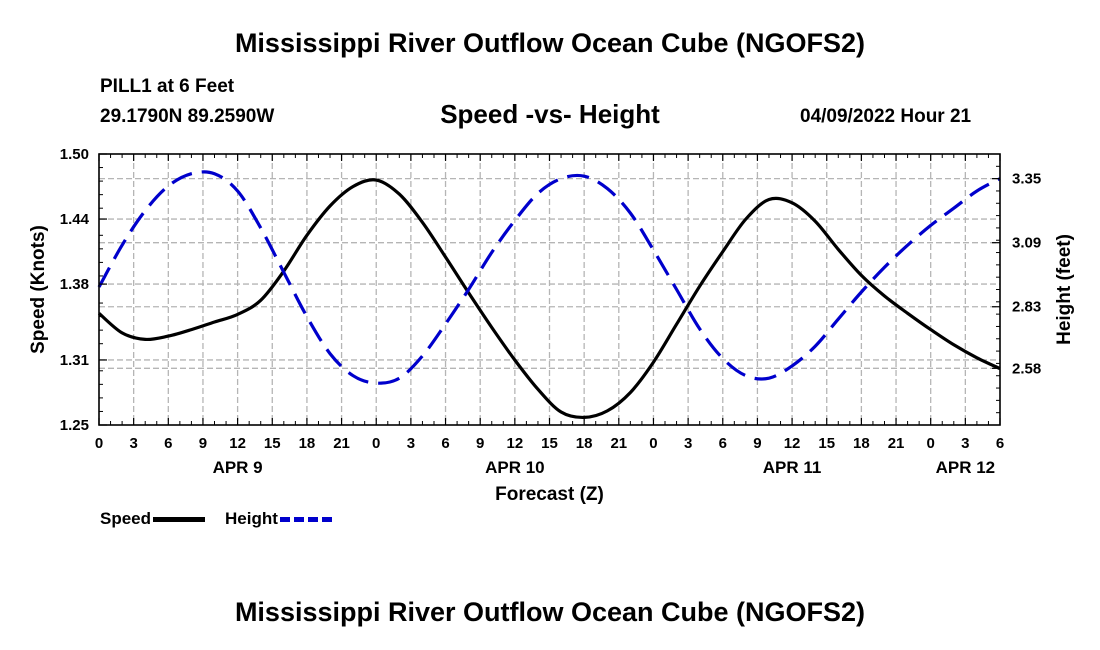 The image size is (1100, 650). I want to click on legend: Speed Height, so click(226, 519).